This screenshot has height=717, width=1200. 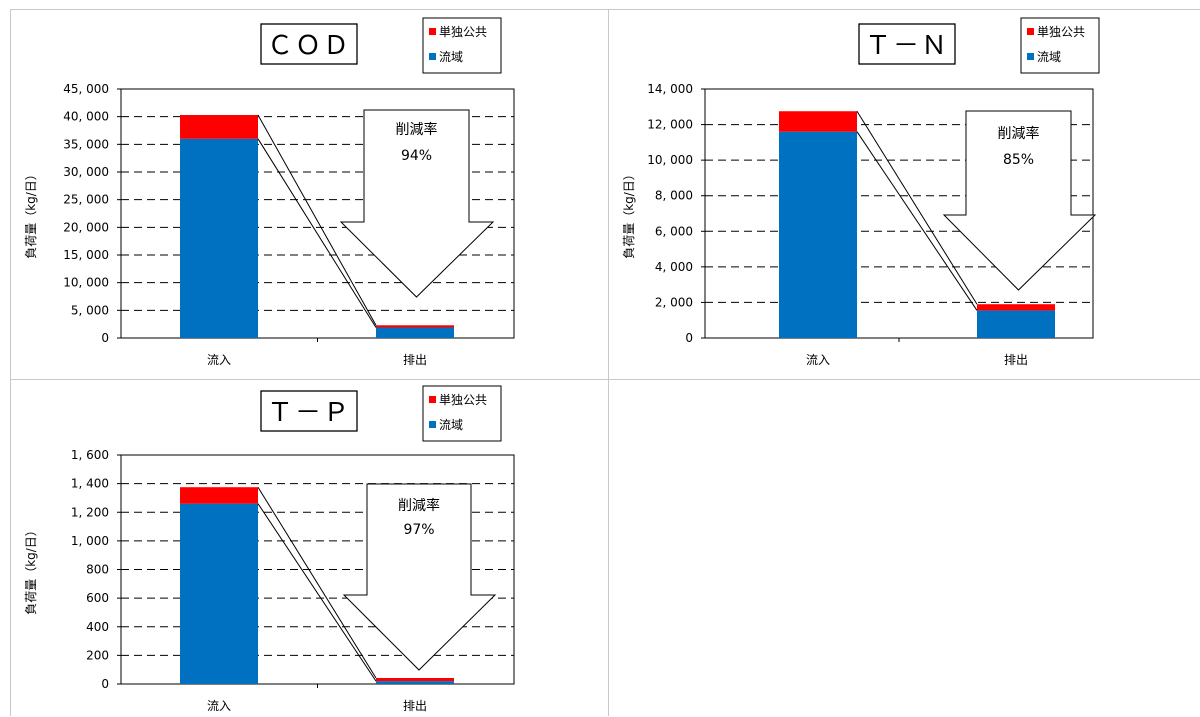 What do you see at coordinates (97, 598) in the screenshot?
I see `y-tick-label: 600` at bounding box center [97, 598].